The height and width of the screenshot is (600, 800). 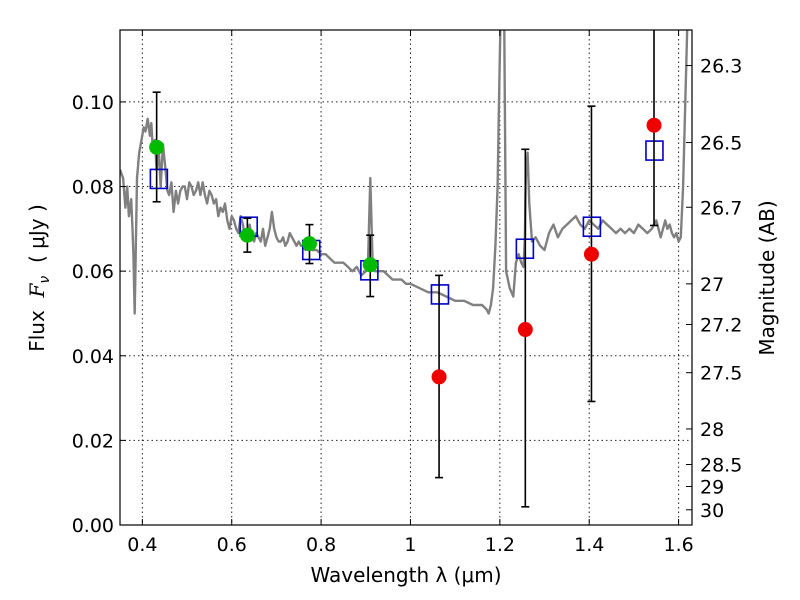 I want to click on x-tick-label: 1, so click(x=410, y=545).